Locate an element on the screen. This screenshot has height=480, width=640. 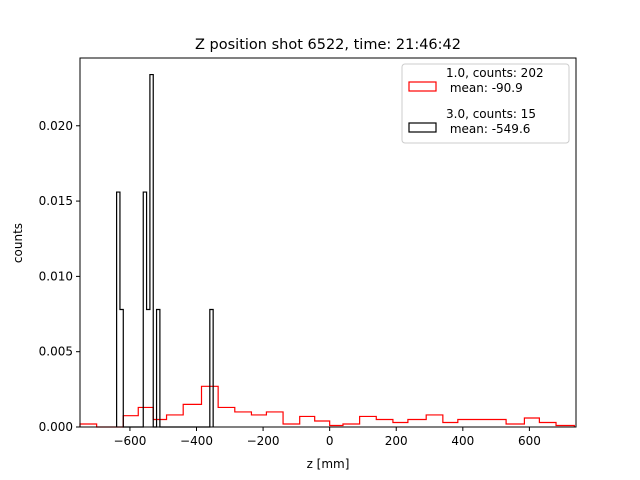
x-tick-label: 400 is located at coordinates (462, 441).